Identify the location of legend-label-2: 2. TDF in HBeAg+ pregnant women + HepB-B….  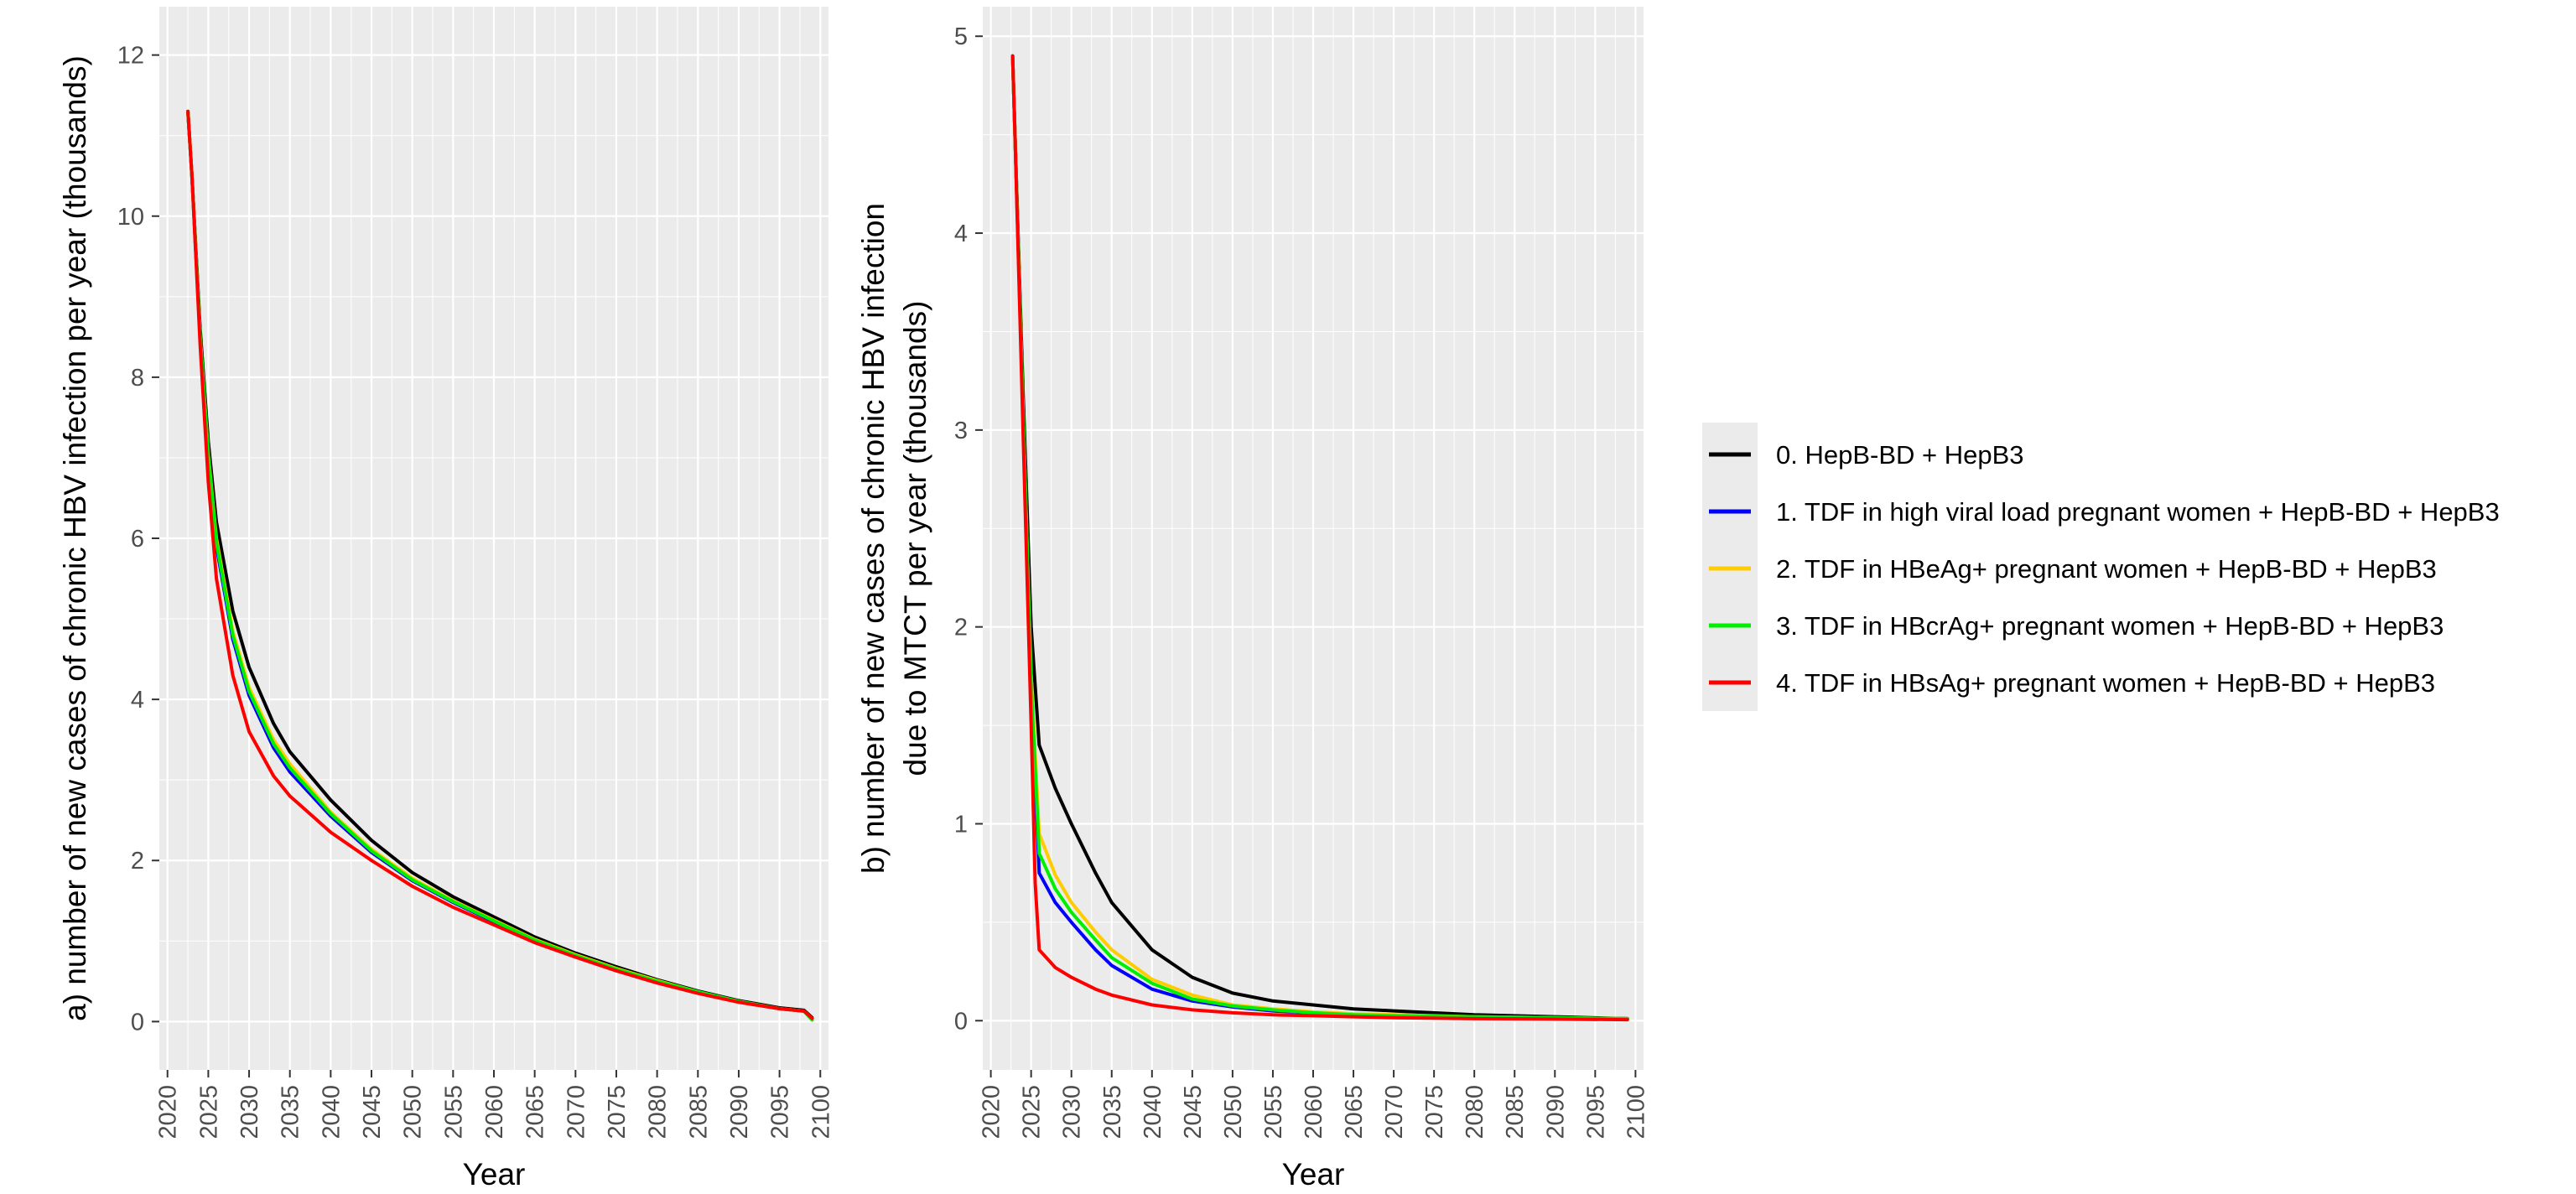
(2106, 569).